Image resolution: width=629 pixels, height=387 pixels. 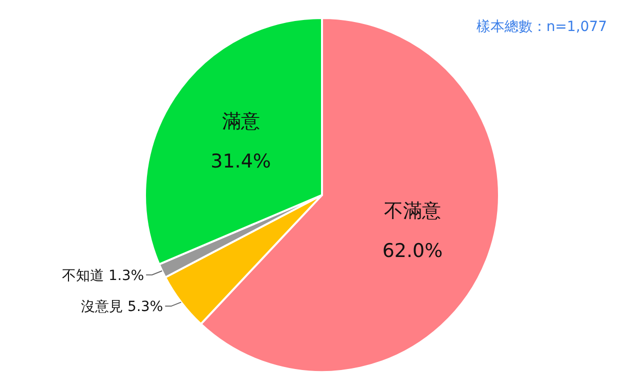 I want to click on data-label: 62.0%, so click(x=412, y=251).